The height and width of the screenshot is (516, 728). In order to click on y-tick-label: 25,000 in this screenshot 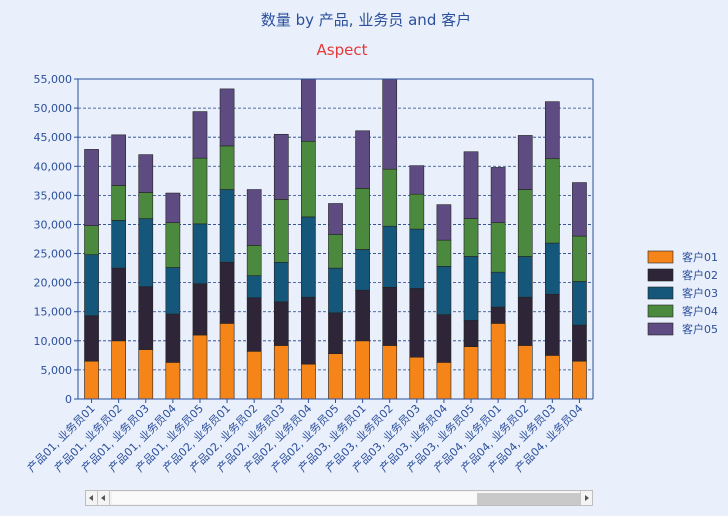, I will do `click(53, 254)`.